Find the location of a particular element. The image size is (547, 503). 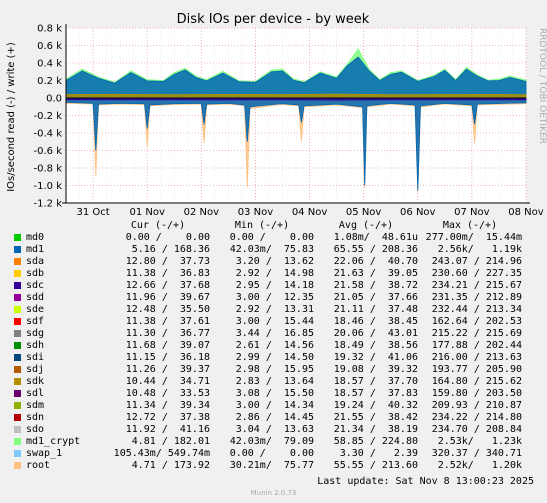

legend-avg: 18.46 / 38.45 is located at coordinates (375, 321).